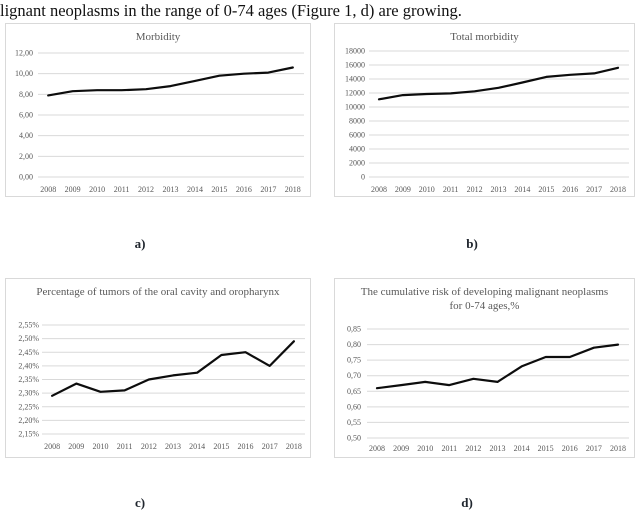 This screenshot has width=640, height=512. What do you see at coordinates (354, 391) in the screenshot?
I see `y-tick-label: 0,65` at bounding box center [354, 391].